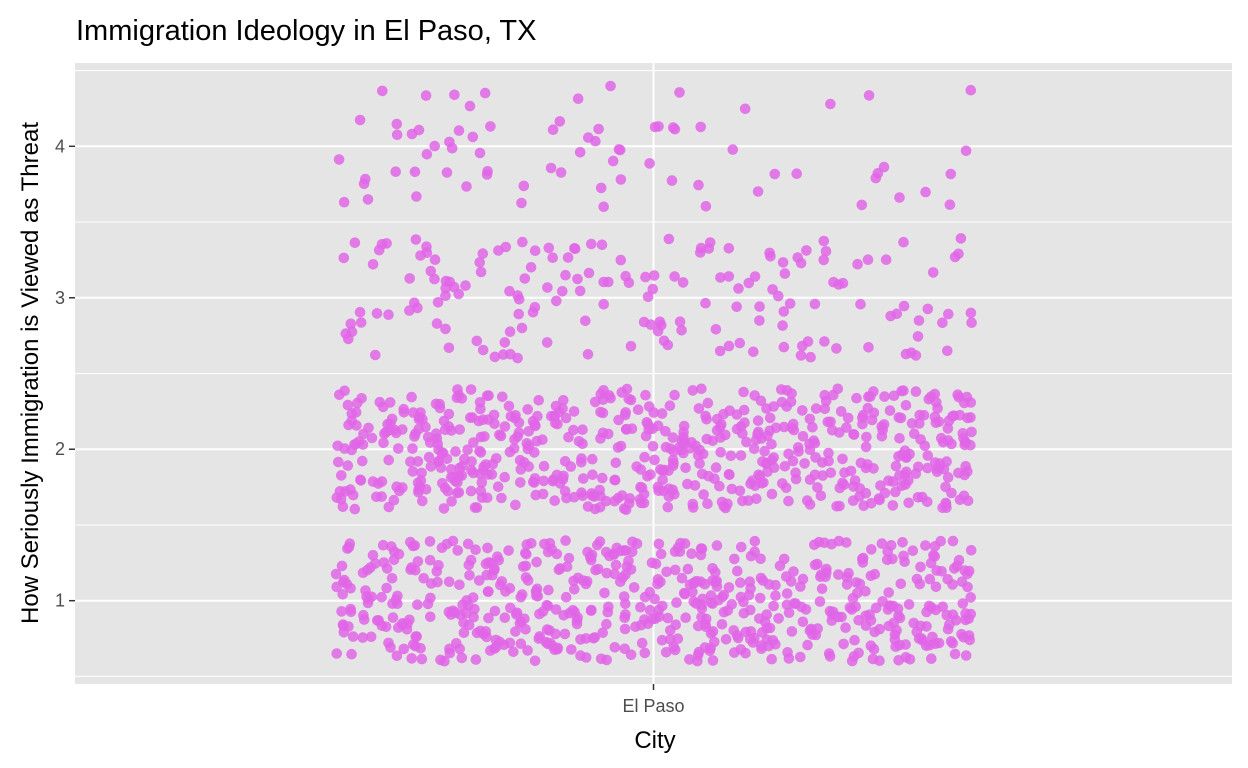 The image size is (1248, 768). Describe the element at coordinates (60, 601) in the screenshot. I see `y-tick-label: 1` at that location.